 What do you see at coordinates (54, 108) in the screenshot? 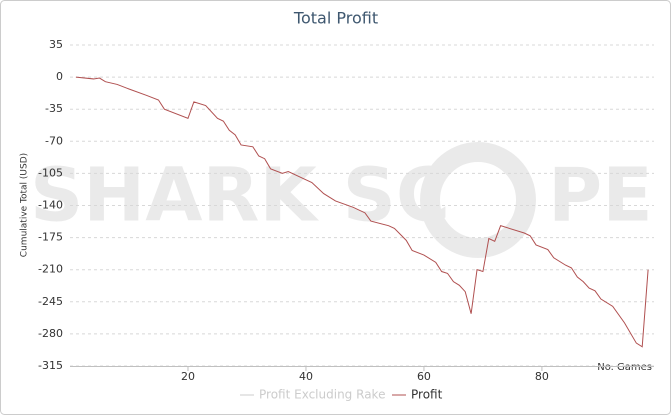
I see `y-tick-label: -35` at bounding box center [54, 108].